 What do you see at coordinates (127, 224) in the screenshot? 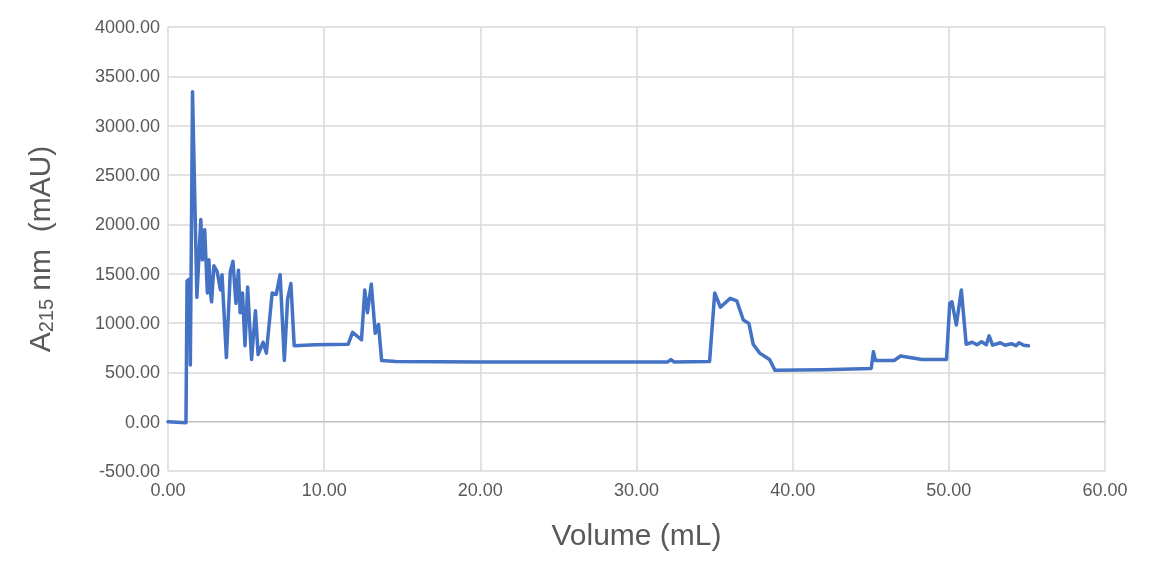
I see `y-tick-label: 2000.00` at bounding box center [127, 224].